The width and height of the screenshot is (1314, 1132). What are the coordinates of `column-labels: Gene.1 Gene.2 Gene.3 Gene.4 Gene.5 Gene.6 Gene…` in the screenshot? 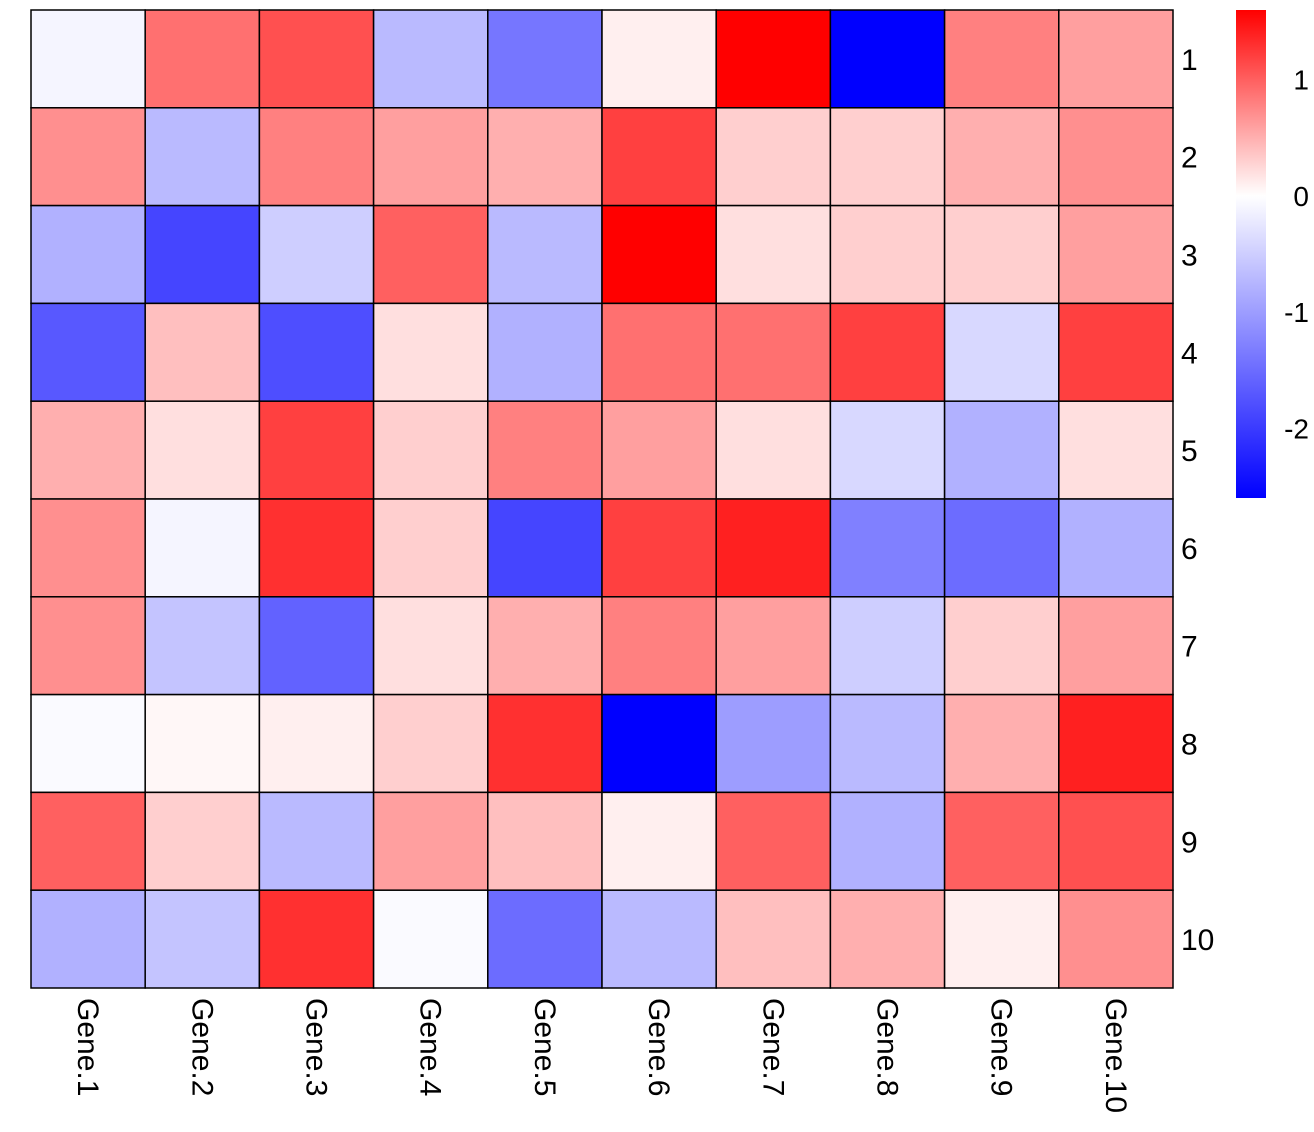 It's located at (601, 1055).